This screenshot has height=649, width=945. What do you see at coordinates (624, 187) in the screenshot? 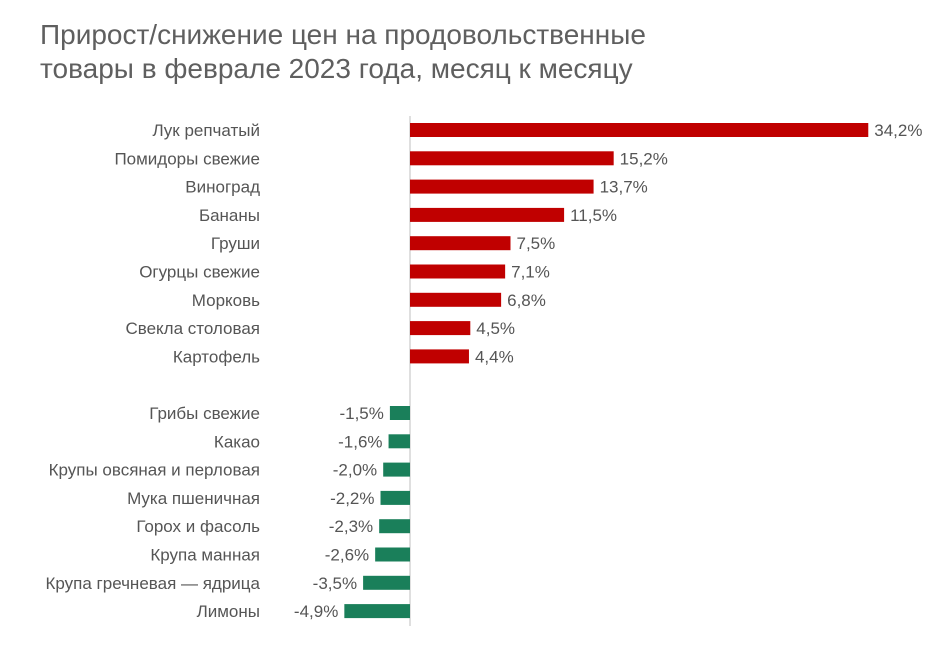
I see `value-label-2: 13,7%` at bounding box center [624, 187].